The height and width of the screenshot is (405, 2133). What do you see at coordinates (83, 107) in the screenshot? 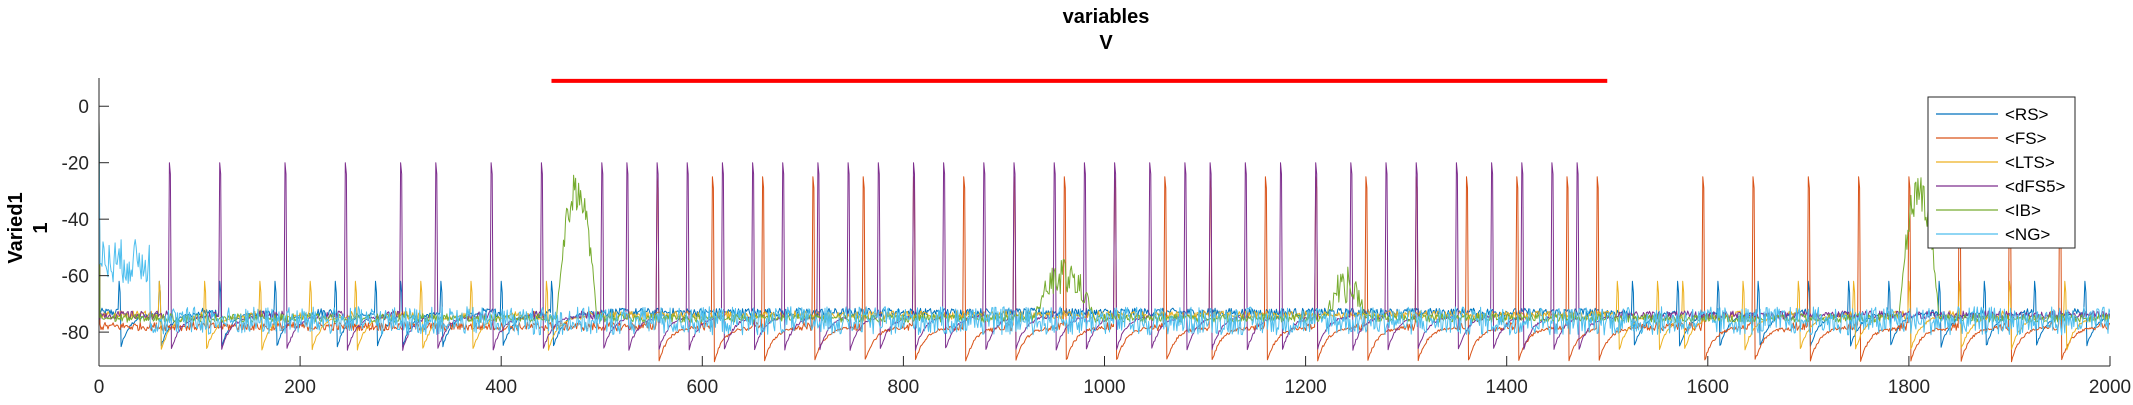
I see `y-tick-label: 0` at bounding box center [83, 107].